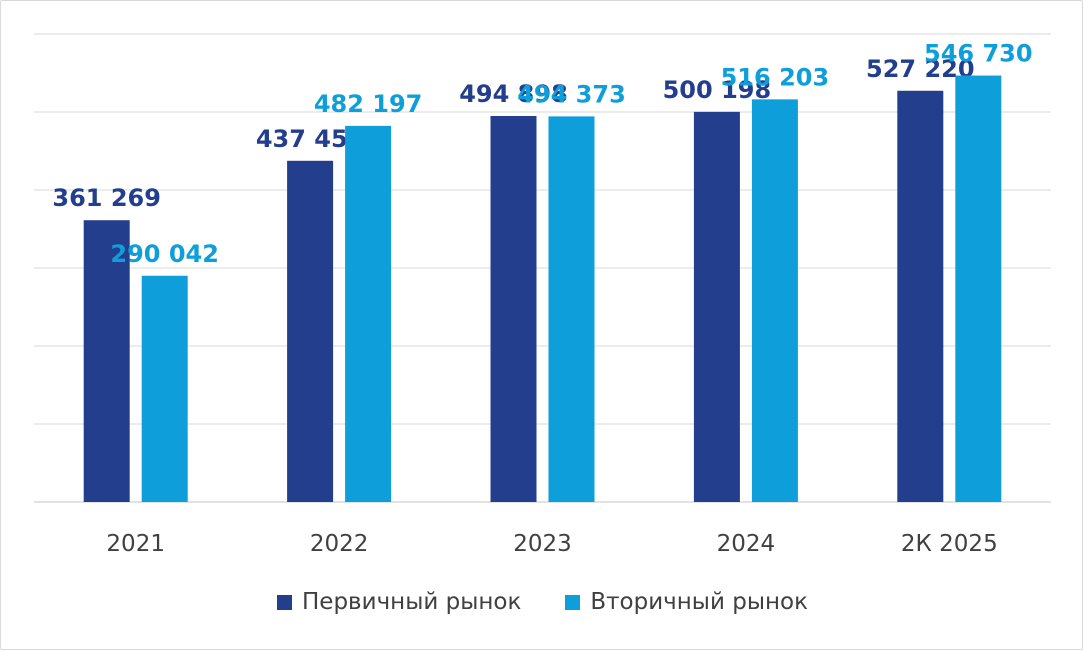 Image resolution: width=1083 pixels, height=651 pixels. Describe the element at coordinates (978, 54) in the screenshot. I see `data-label-secondary: 546 730` at that location.